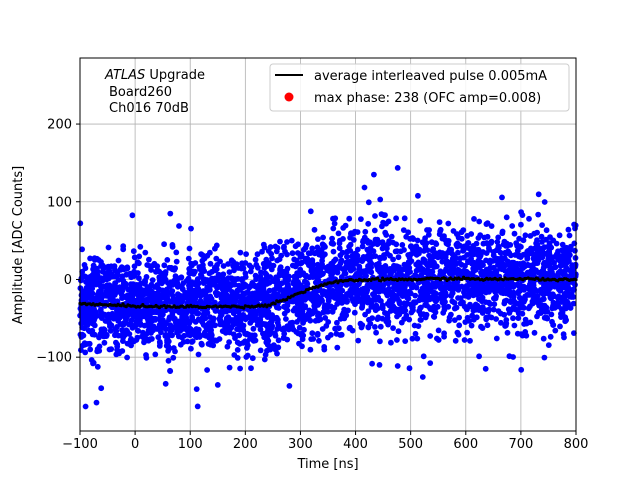 This screenshot has height=480, width=640. I want to click on atlas-label: ATLAS, so click(124, 75).